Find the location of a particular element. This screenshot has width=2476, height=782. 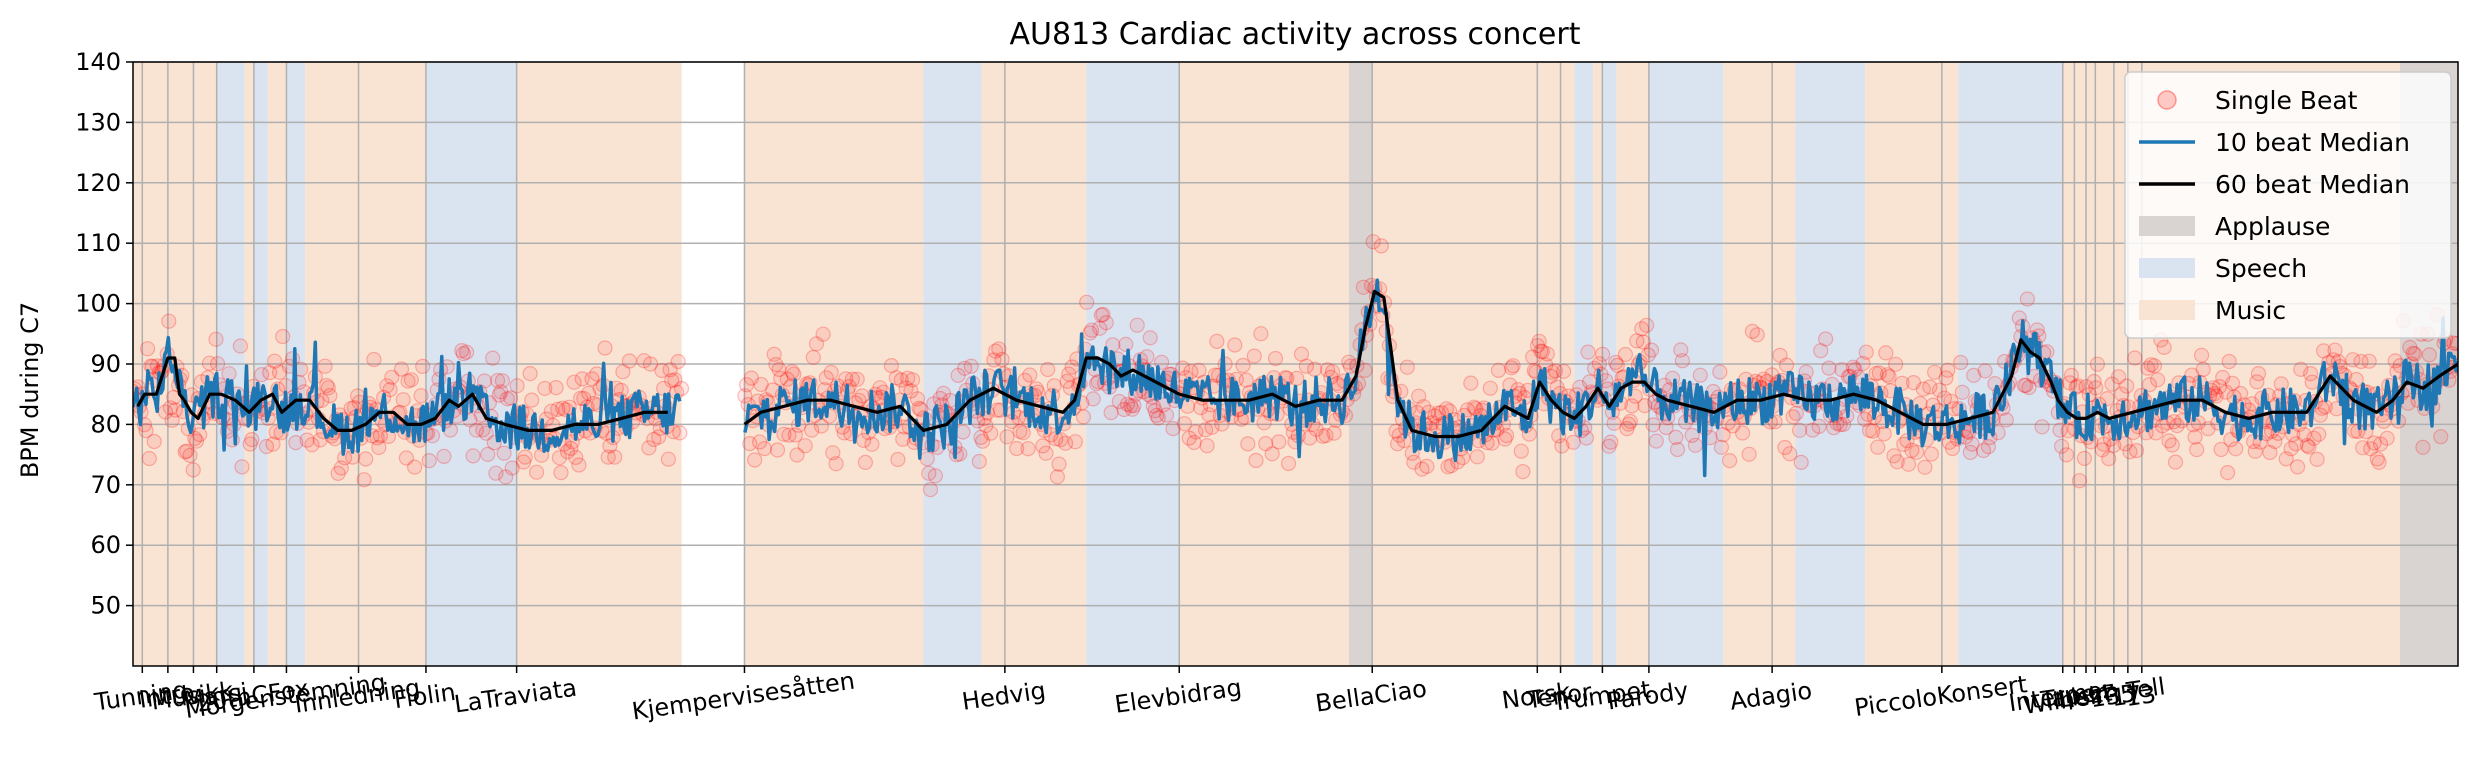

x-tick-label: Hedvig is located at coordinates (1003, 695).